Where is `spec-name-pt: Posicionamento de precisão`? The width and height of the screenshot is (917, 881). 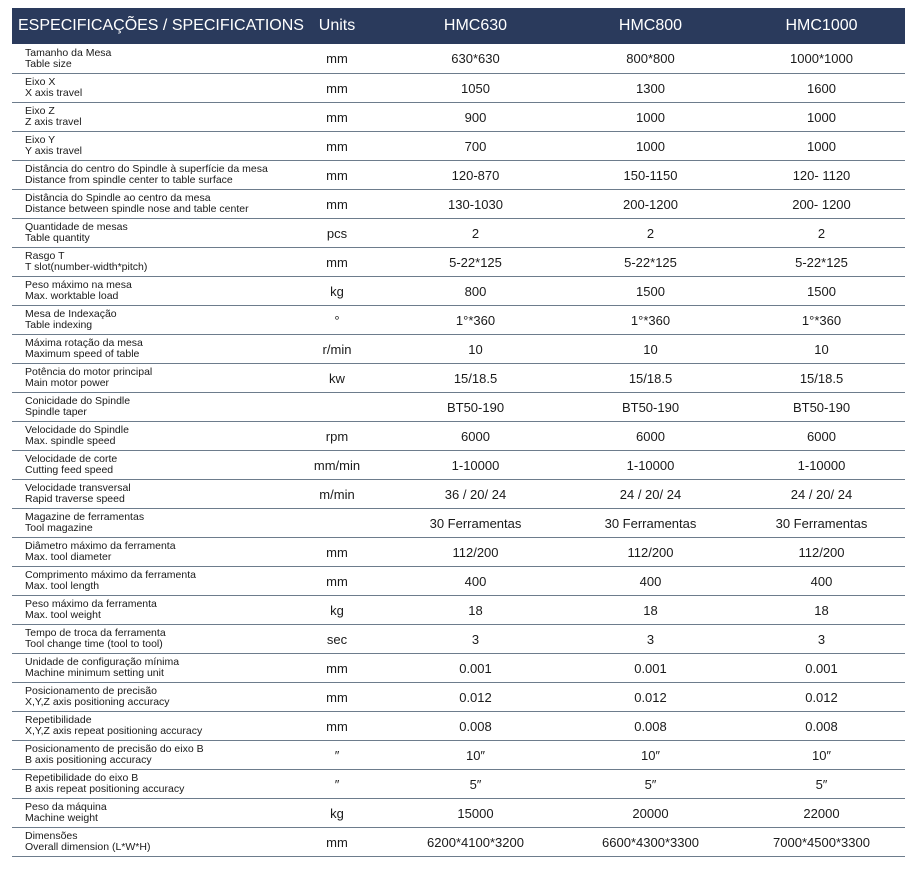
spec-name-pt: Posicionamento de precisão is located at coordinates (91, 691).